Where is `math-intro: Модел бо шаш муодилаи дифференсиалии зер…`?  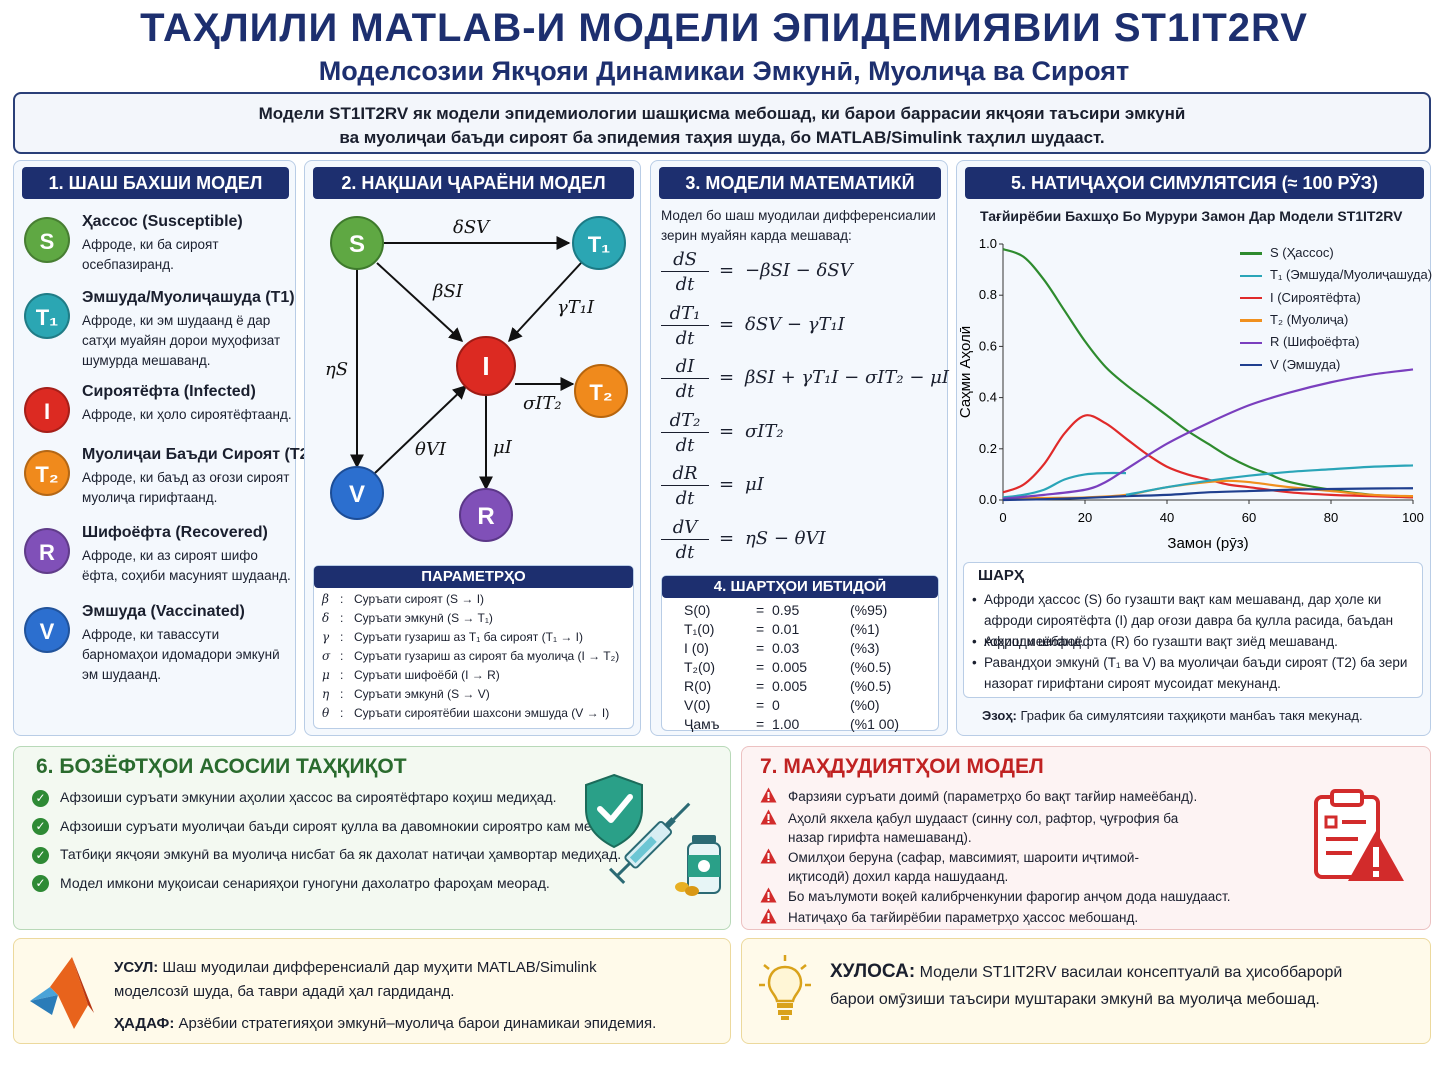
math-intro: Модел бо шаш муодилаи дифференсиалии зер… is located at coordinates (798, 225).